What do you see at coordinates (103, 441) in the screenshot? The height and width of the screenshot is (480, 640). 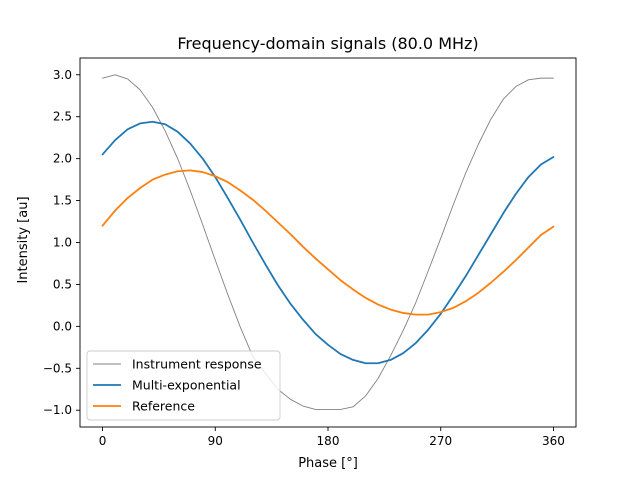 I see `x-tick-label: 0` at bounding box center [103, 441].